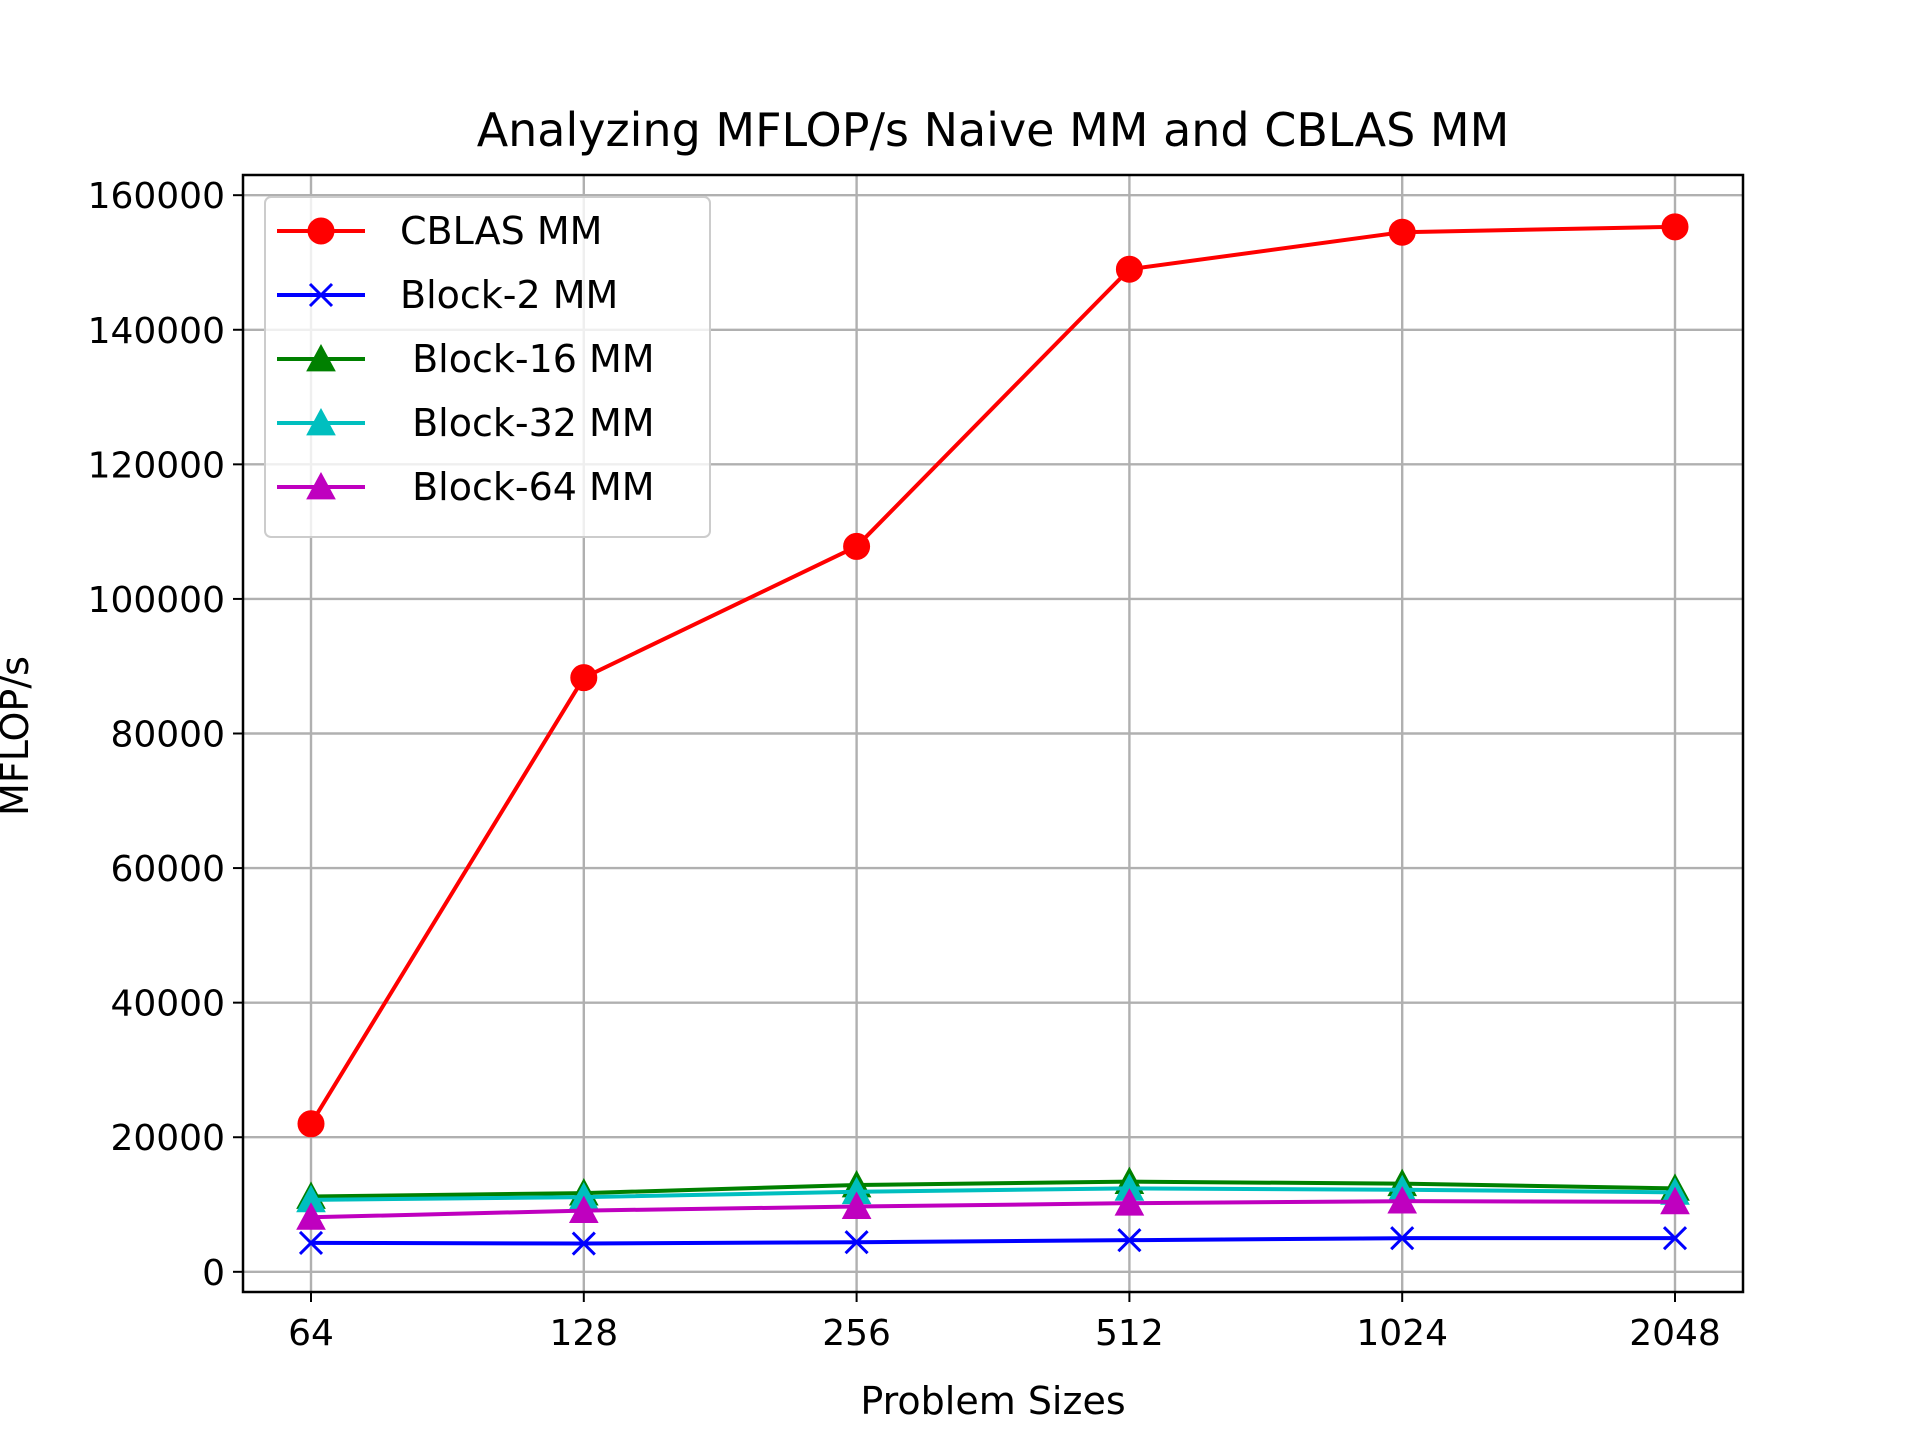 The width and height of the screenshot is (1920, 1440). Describe the element at coordinates (156, 600) in the screenshot. I see `y-tick-label: 100000` at that location.